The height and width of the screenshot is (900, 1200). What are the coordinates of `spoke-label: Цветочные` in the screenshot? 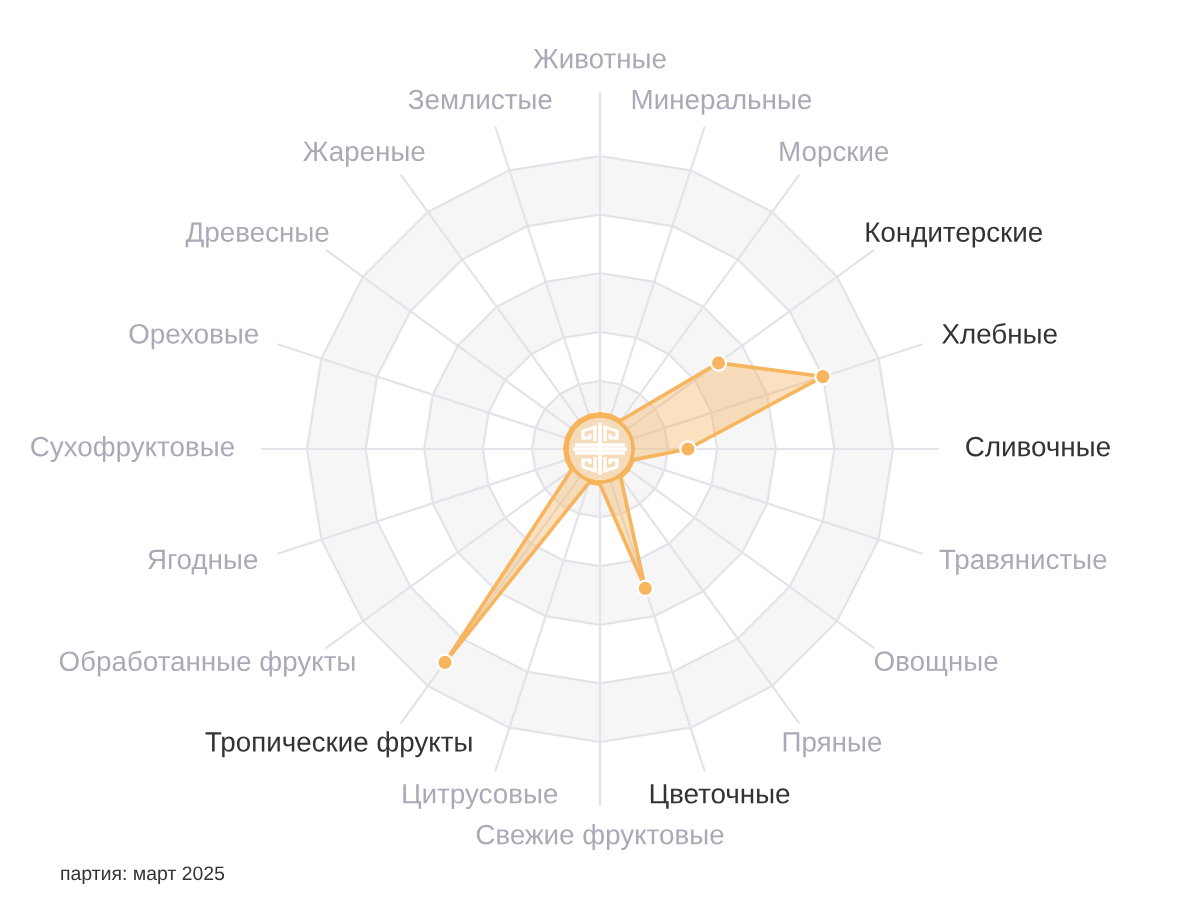 It's located at (720, 796).